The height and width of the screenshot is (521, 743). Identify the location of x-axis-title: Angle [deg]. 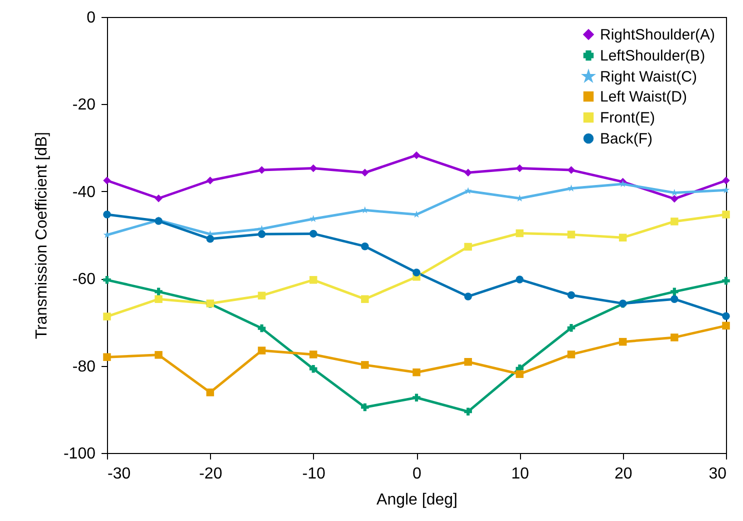
(417, 500).